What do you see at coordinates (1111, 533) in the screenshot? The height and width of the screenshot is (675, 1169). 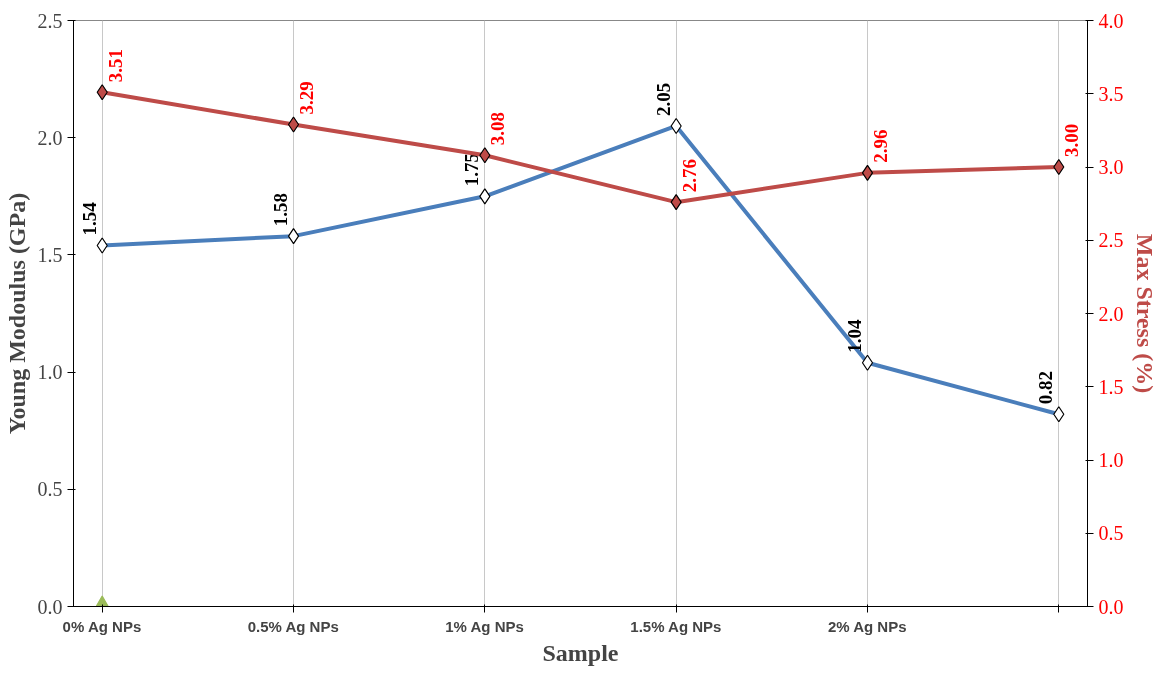 I see `y2-tick-label: 0.5` at bounding box center [1111, 533].